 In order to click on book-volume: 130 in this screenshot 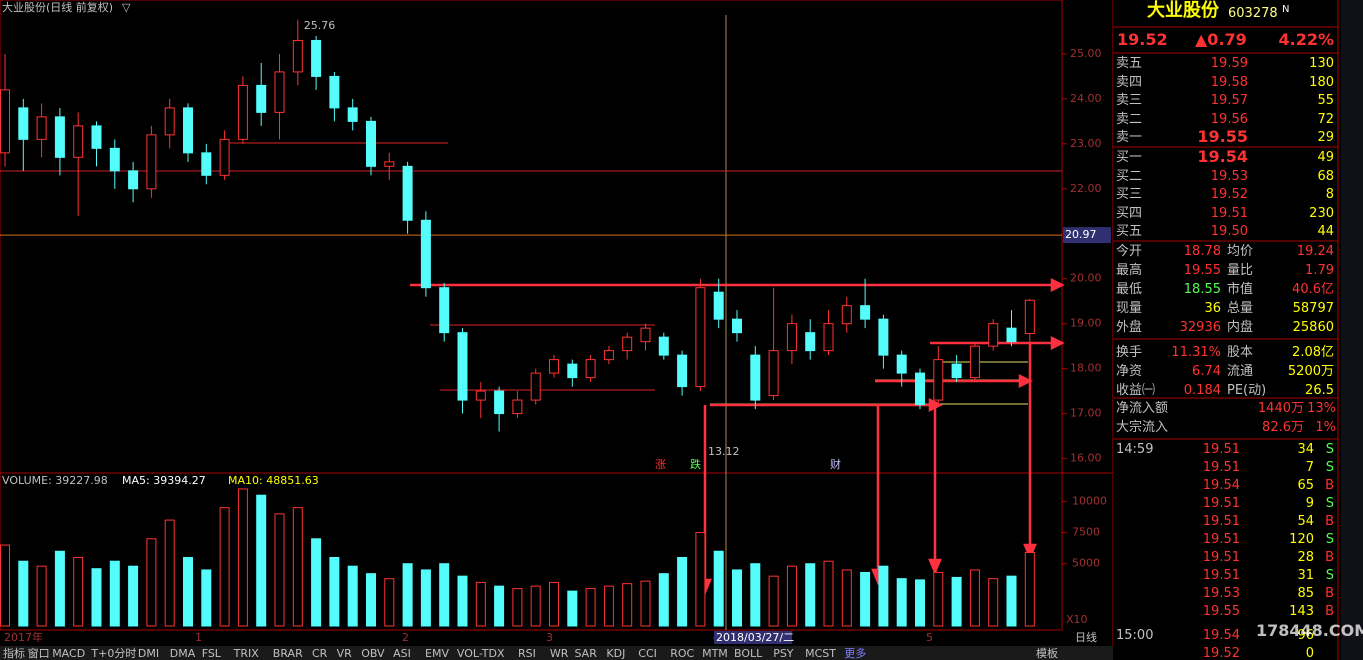, I will do `click(1321, 63)`.